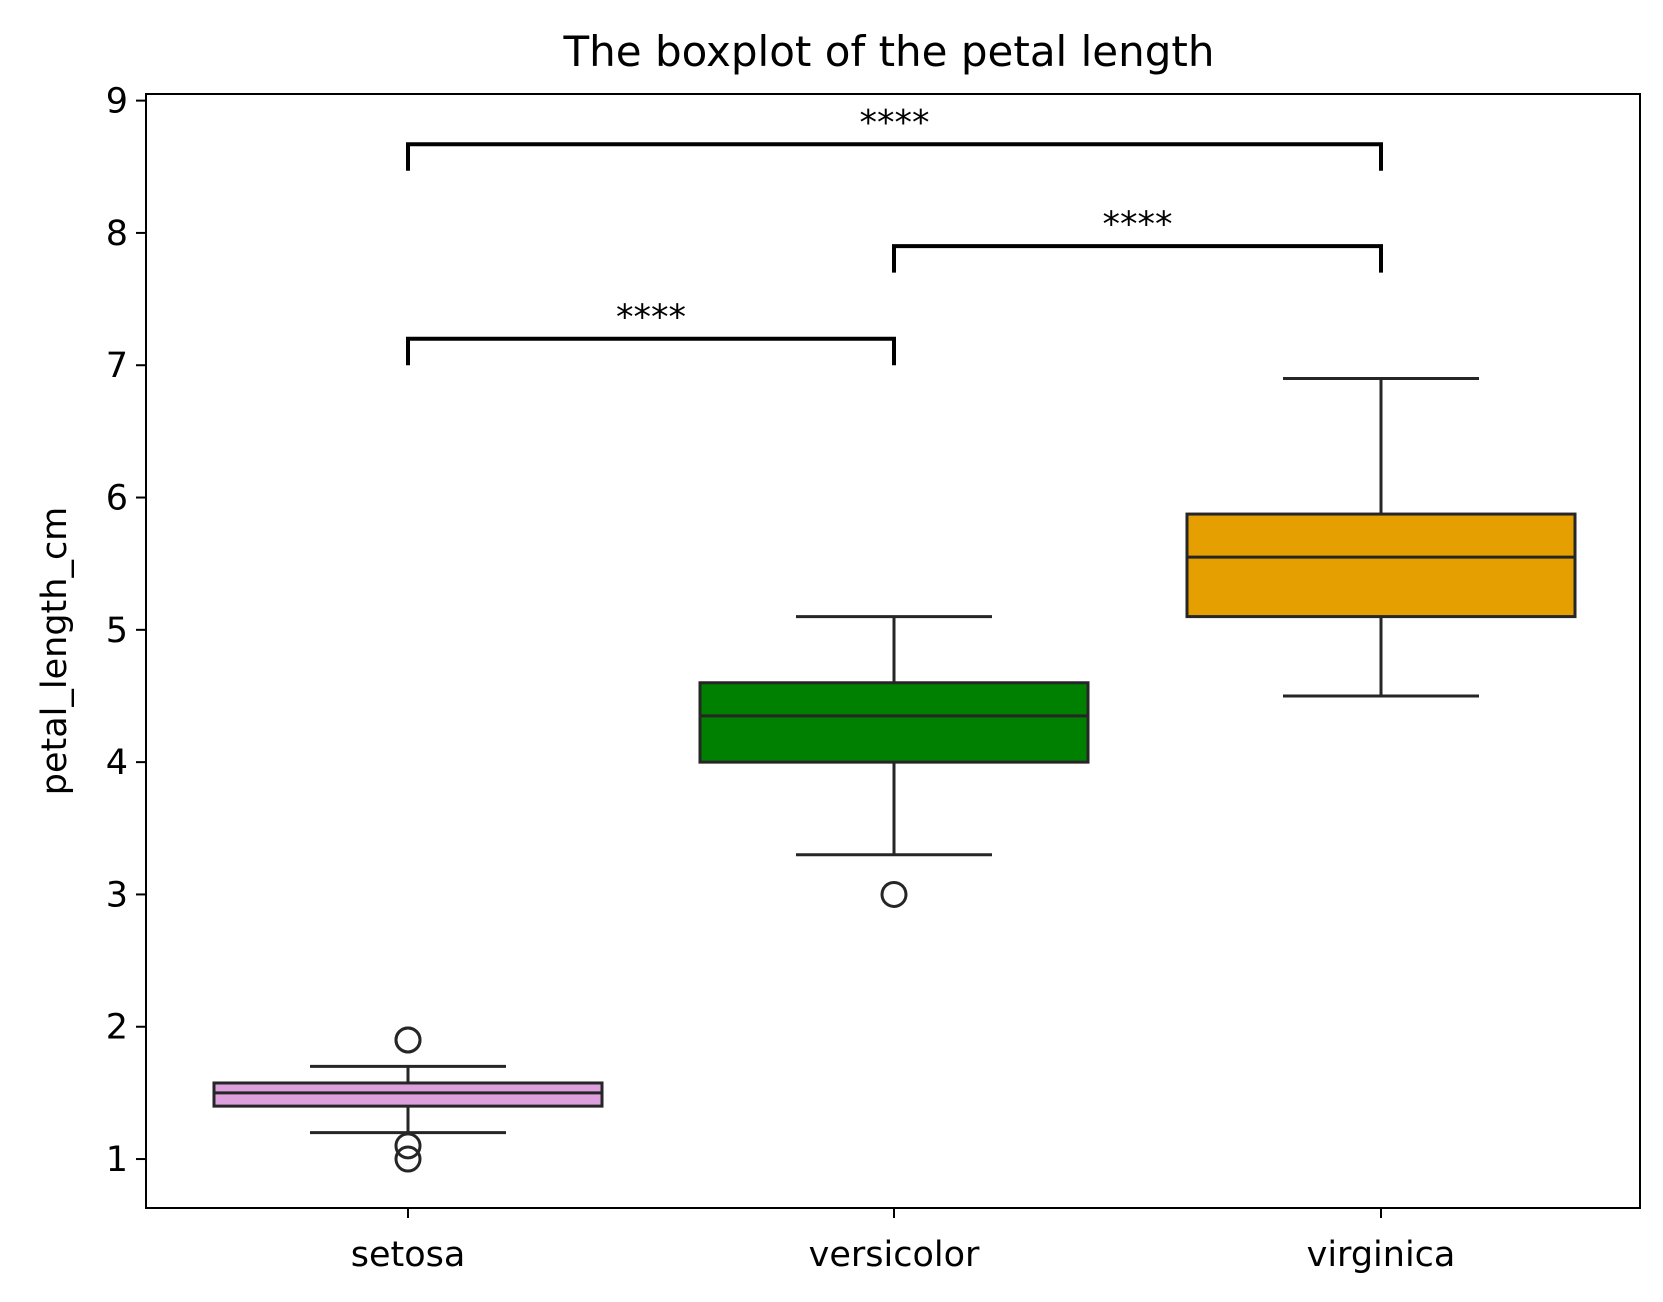 The image size is (1663, 1302). I want to click on x-tick-label: setosa, so click(408, 1255).